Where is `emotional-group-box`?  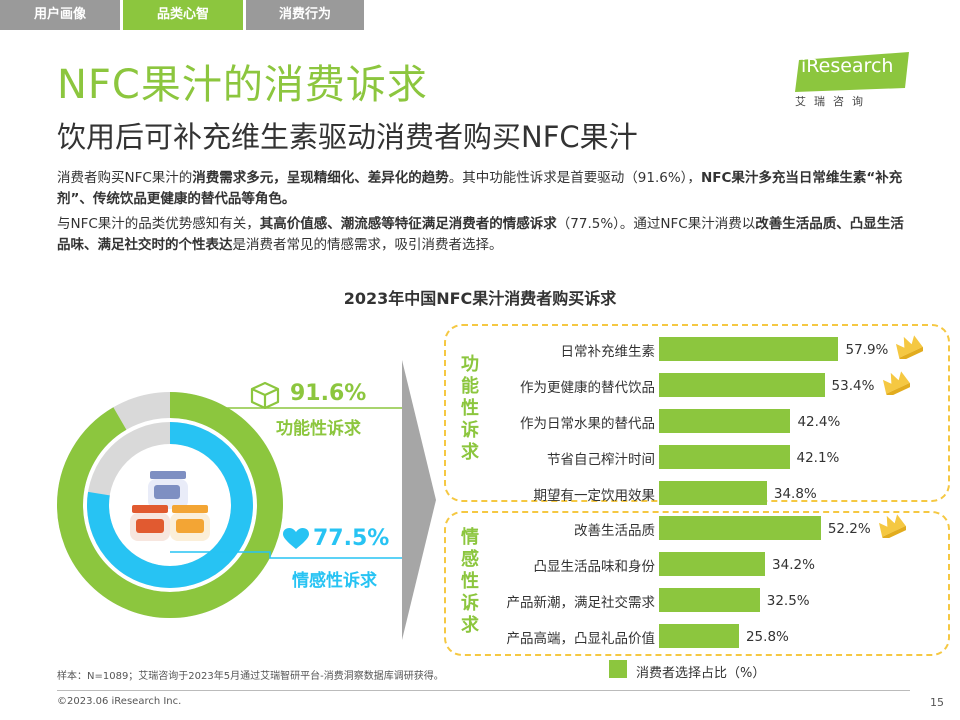
emotional-group-box is located at coordinates (697, 583).